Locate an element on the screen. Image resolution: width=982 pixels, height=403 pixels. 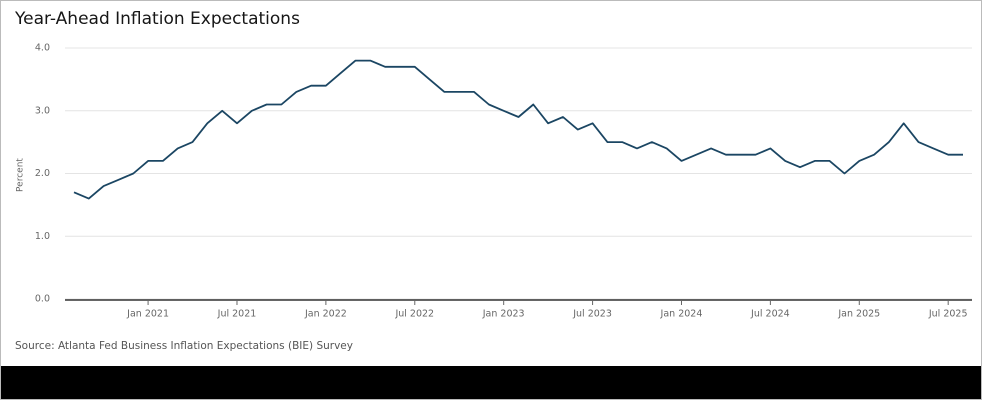
chart-title: Year-Ahead Inflation Expectations is located at coordinates (157, 19).